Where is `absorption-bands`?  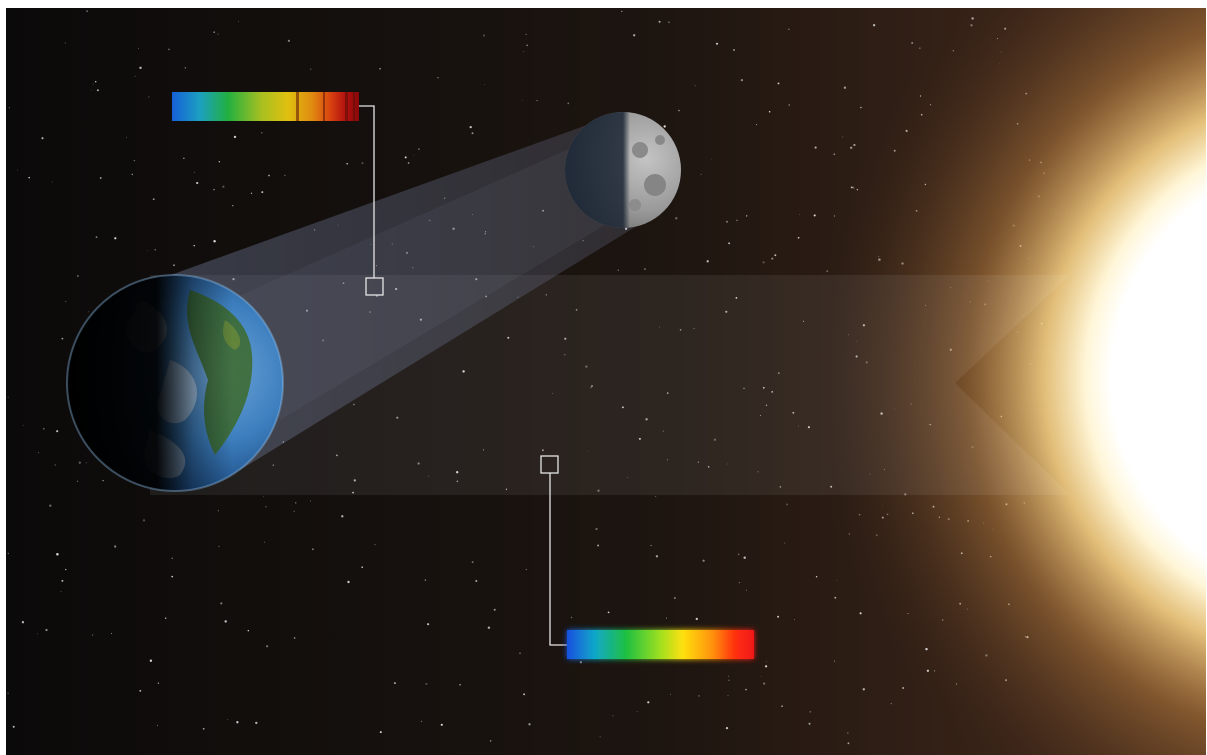
absorption-bands is located at coordinates (325, 106).